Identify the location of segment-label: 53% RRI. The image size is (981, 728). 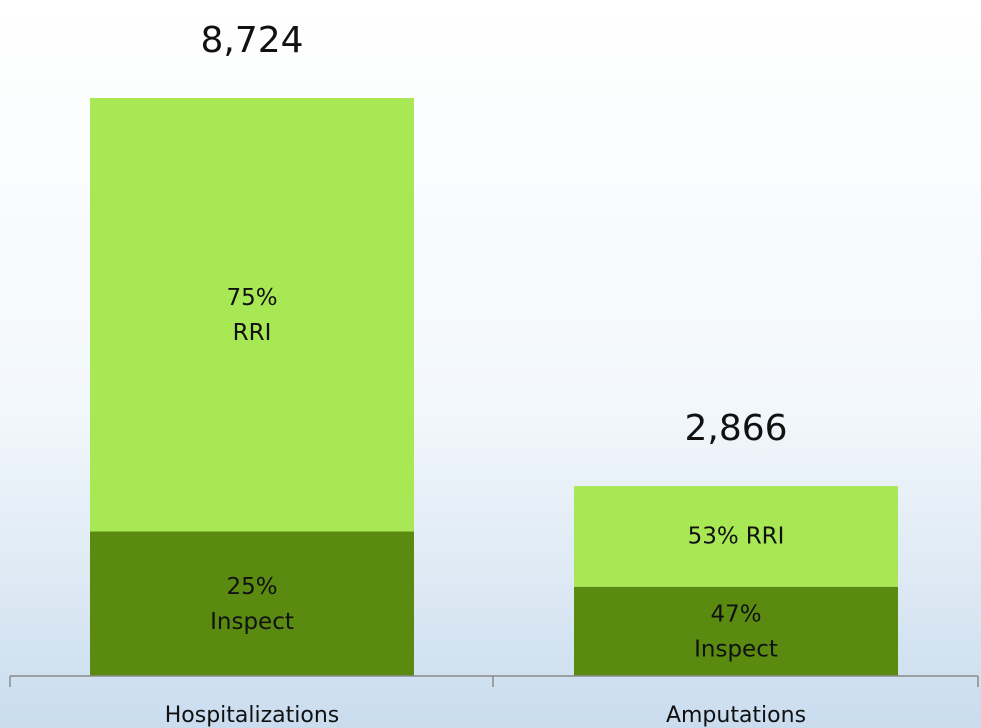
(736, 536).